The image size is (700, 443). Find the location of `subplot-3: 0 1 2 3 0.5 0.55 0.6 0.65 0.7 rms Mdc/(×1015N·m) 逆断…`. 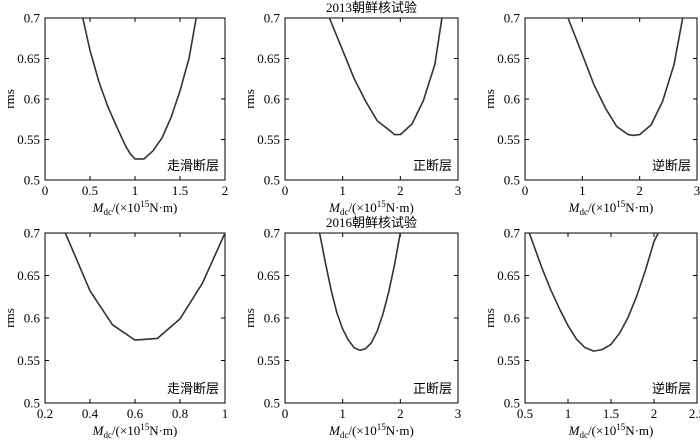

subplot-3: 0 1 2 3 0.5 0.55 0.6 0.65 0.7 rms Mdc/(×1015N·m) 逆断… is located at coordinates (591, 114).